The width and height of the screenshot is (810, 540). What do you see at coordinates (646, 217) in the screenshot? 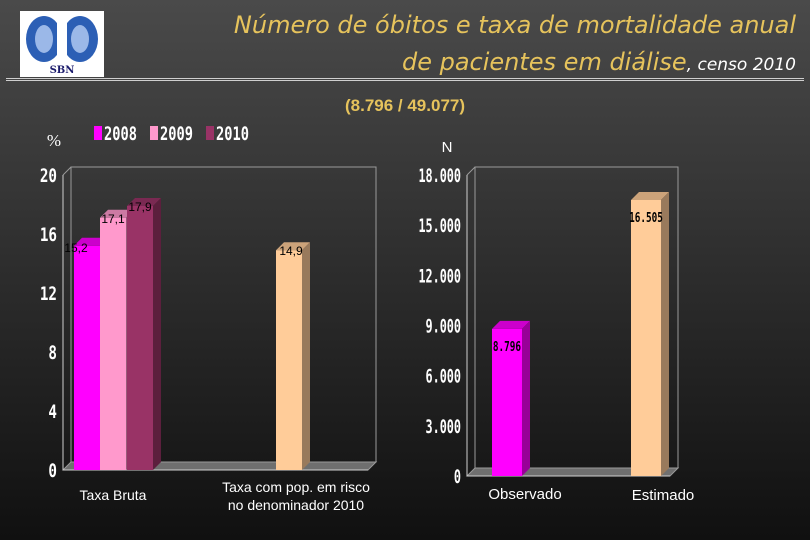
I see `chart2-data-label: 16.505` at bounding box center [646, 217].